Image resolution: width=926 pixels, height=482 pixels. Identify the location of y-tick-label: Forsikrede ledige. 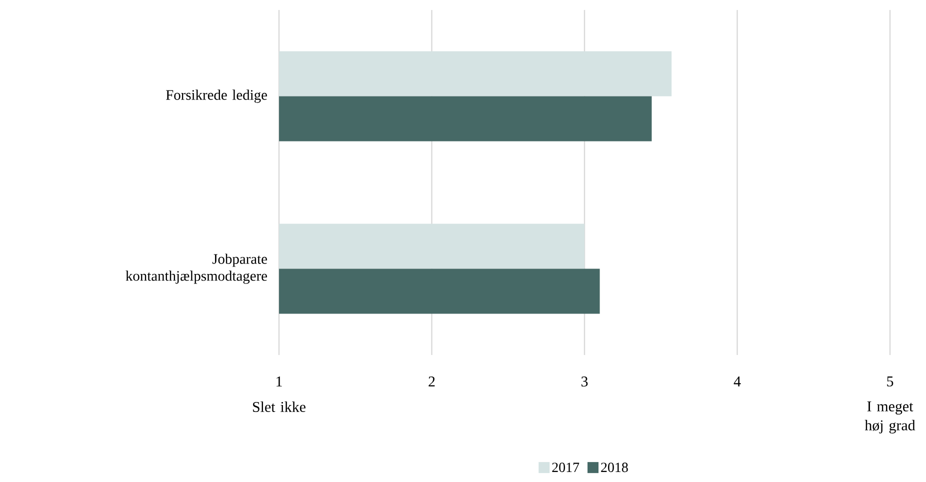
(216, 96).